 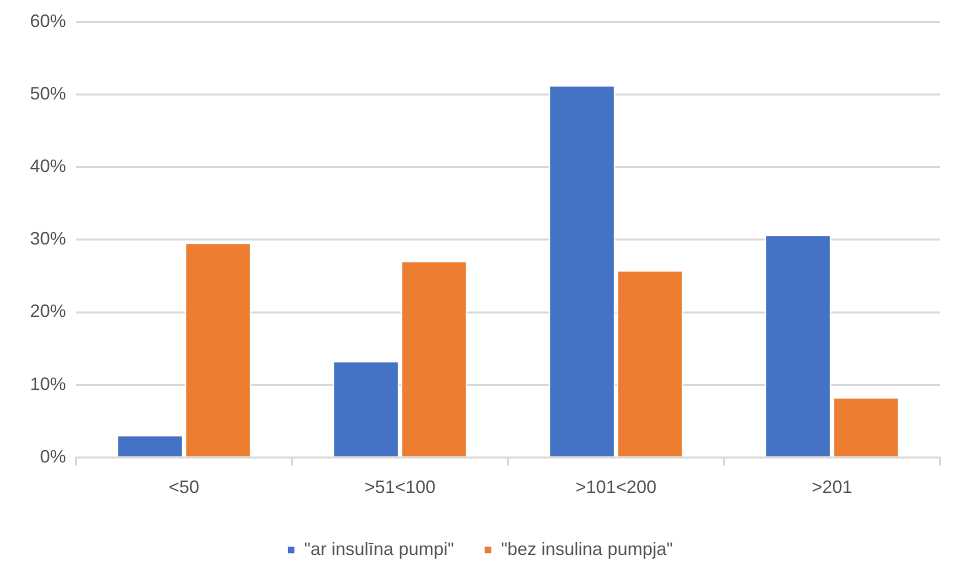 What do you see at coordinates (586, 548) in the screenshot?
I see `legend-label: "bez insulina pumpja"` at bounding box center [586, 548].